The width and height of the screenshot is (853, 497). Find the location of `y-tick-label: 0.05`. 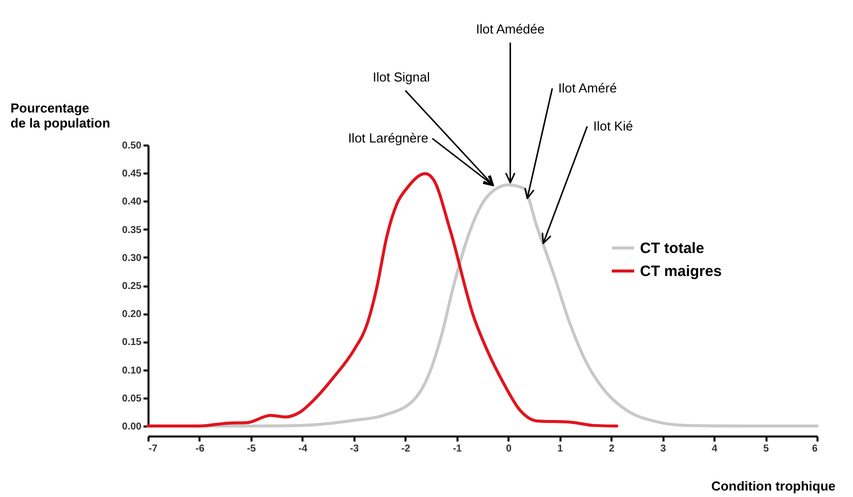

y-tick-label: 0.05 is located at coordinates (132, 398).